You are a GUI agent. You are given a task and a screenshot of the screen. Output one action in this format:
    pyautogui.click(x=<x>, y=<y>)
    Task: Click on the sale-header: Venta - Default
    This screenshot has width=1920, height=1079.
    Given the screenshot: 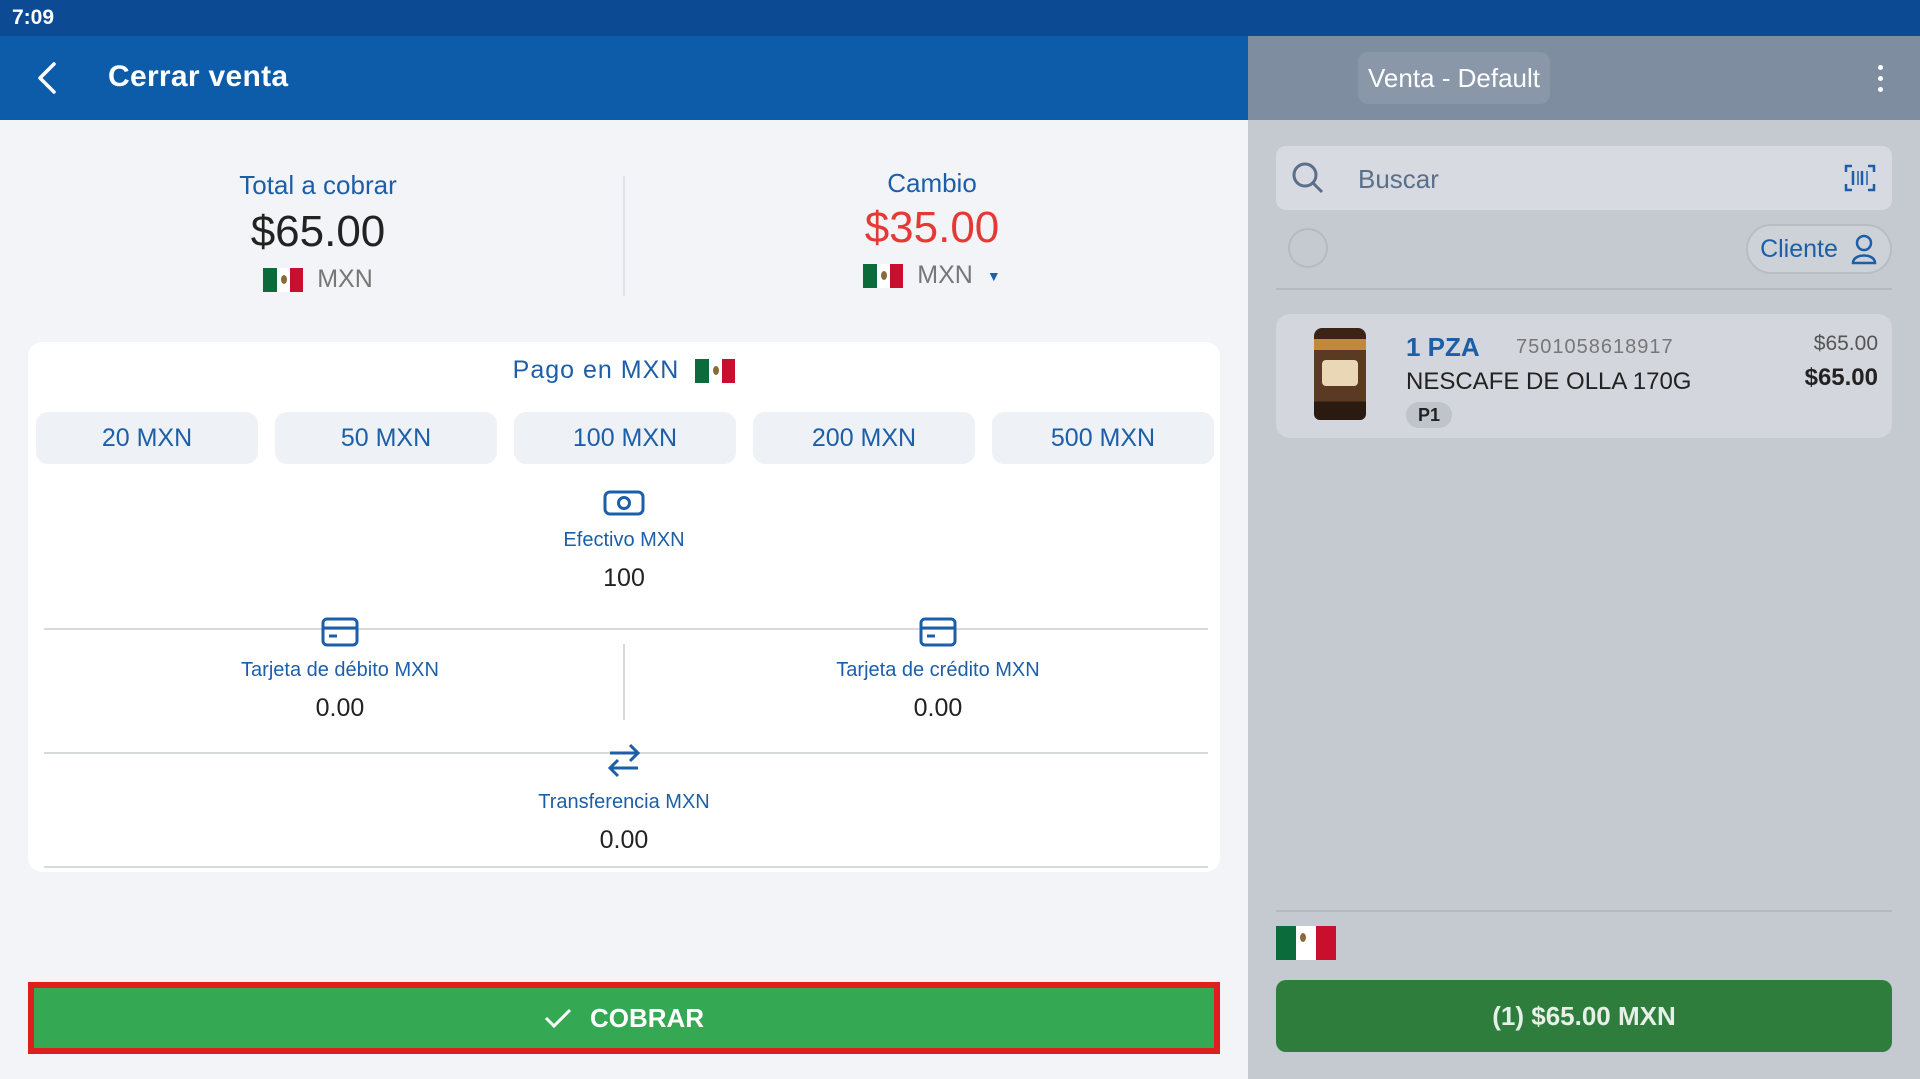 What is the action you would take?
    pyautogui.click(x=1584, y=78)
    